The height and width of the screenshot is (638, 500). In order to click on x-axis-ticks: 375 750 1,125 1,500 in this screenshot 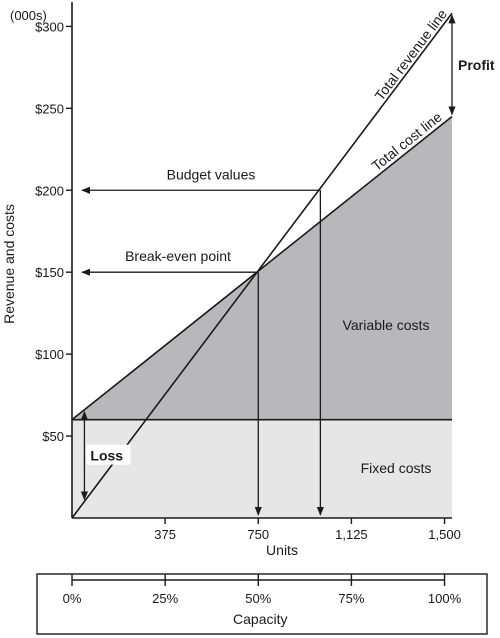, I will do `click(307, 530)`.